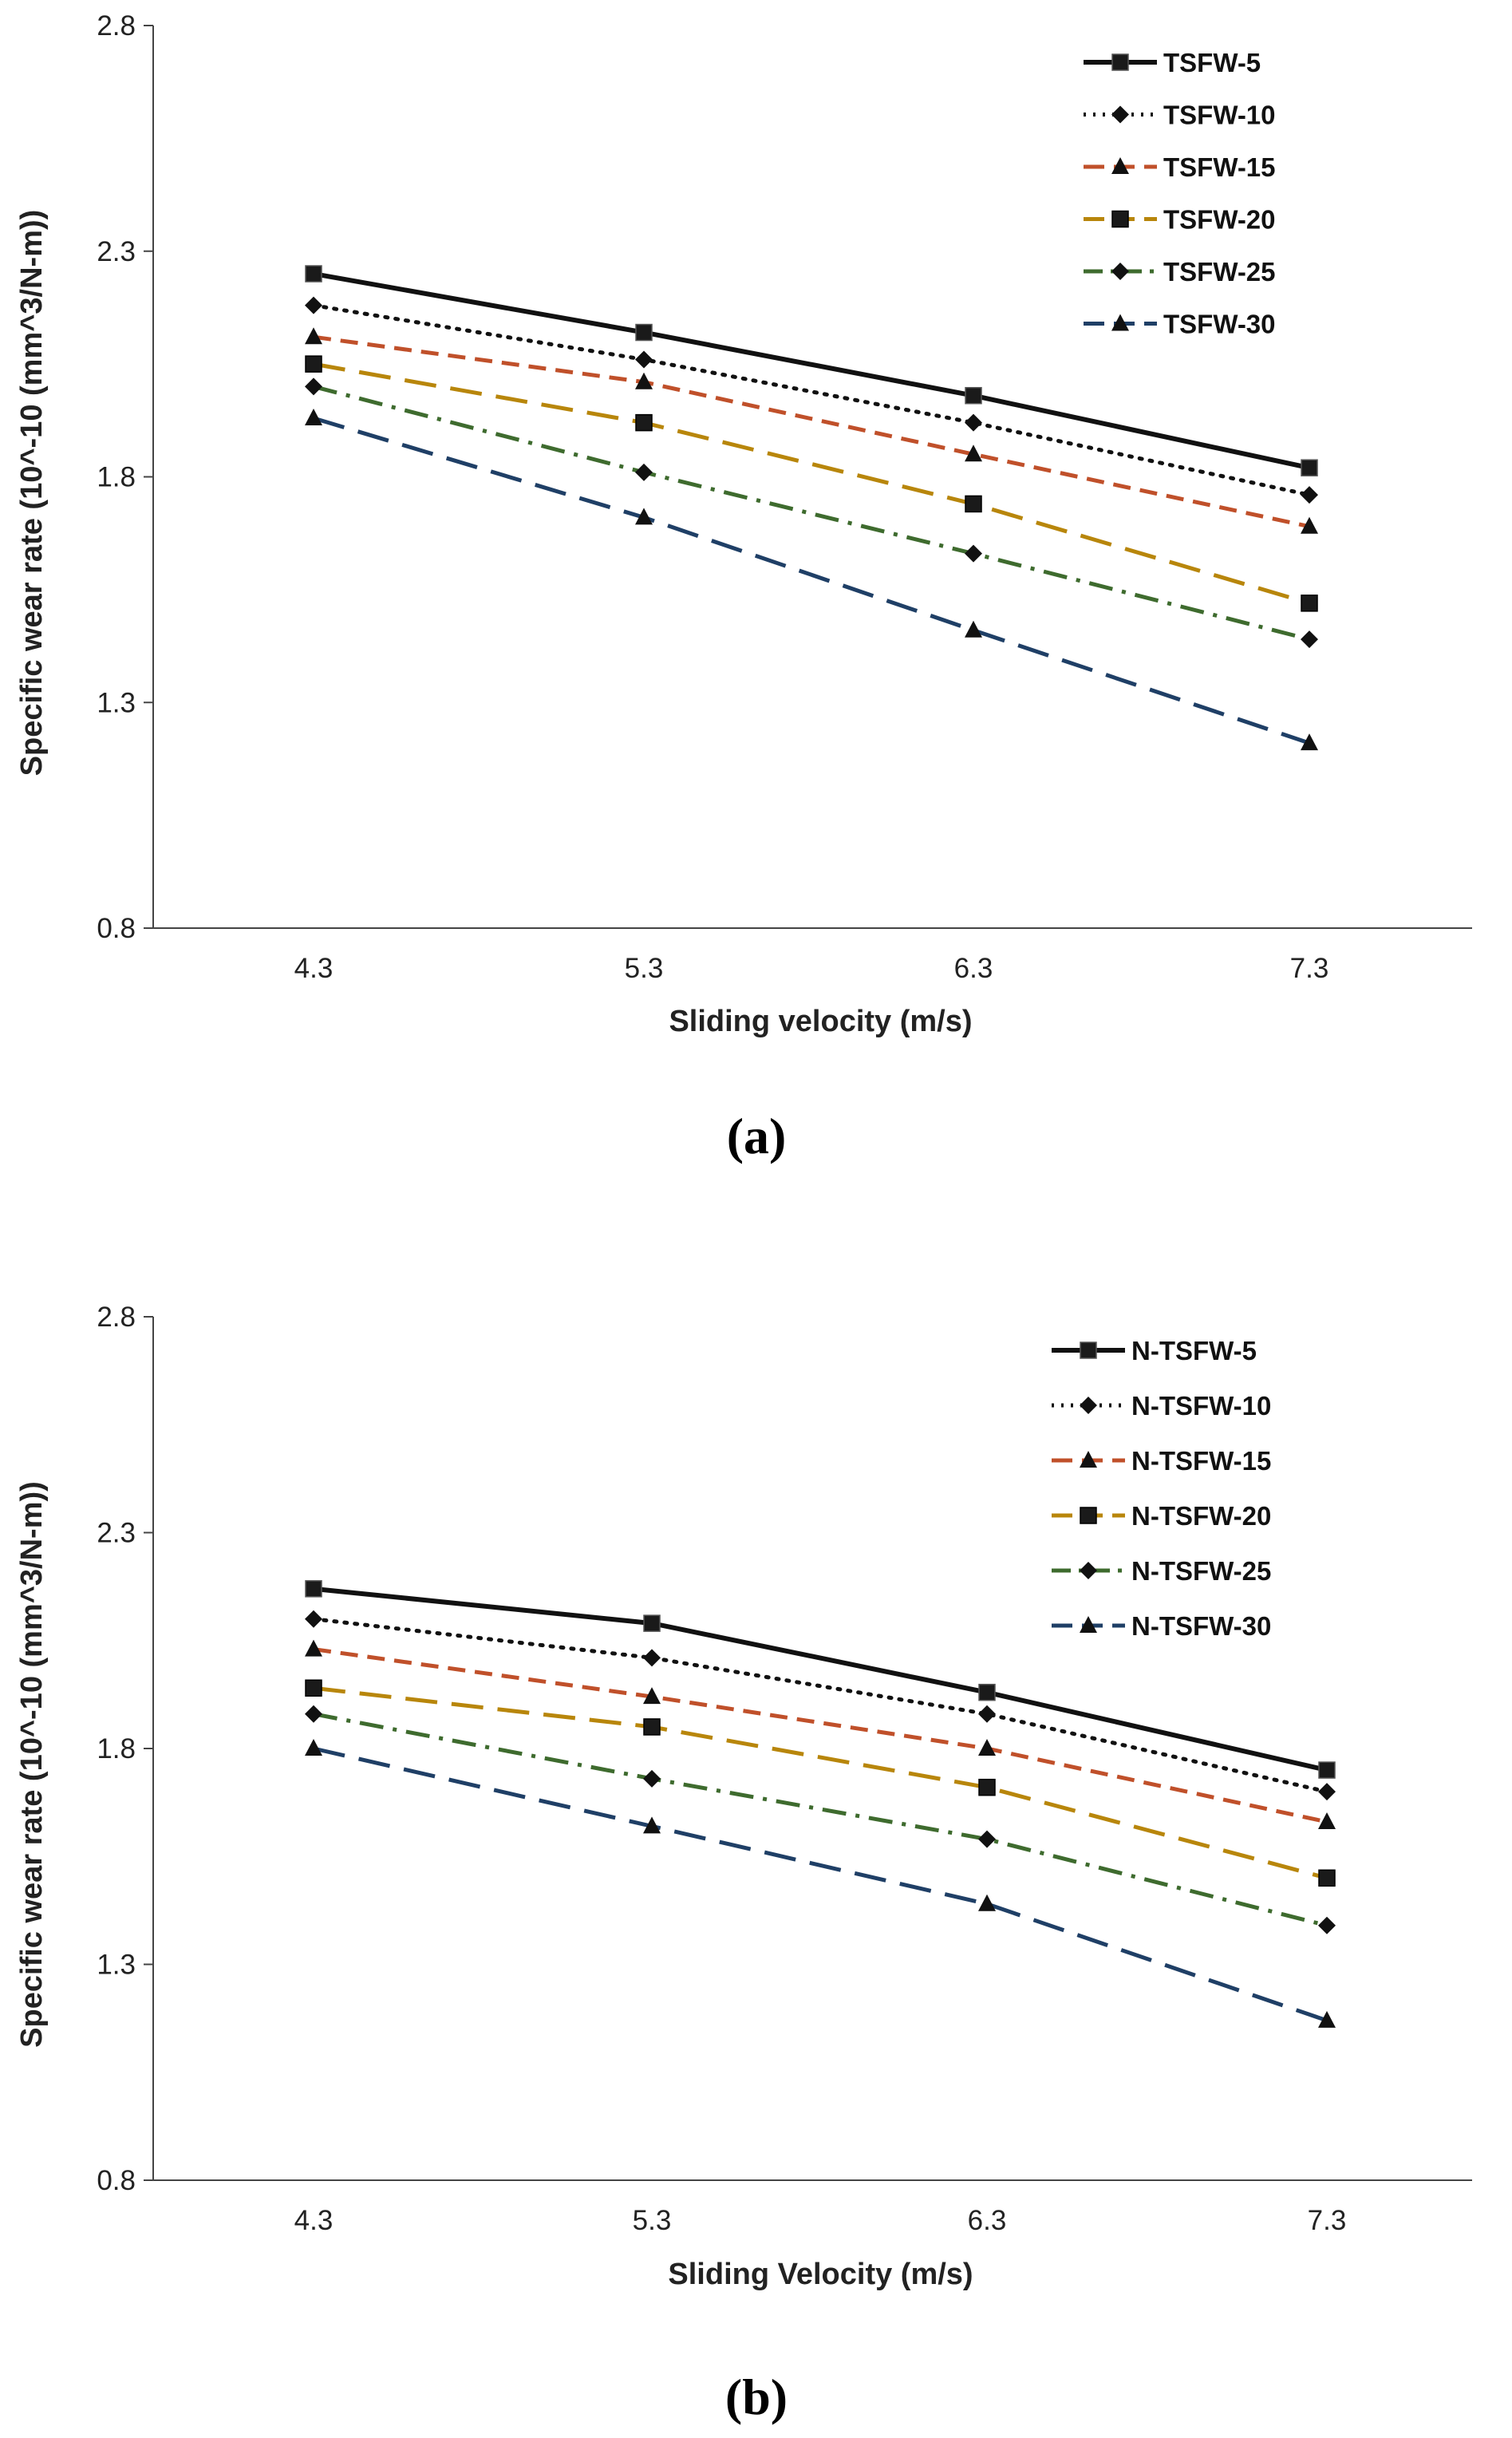  What do you see at coordinates (1154, 1350) in the screenshot?
I see `legend-item: N-TSFW-5` at bounding box center [1154, 1350].